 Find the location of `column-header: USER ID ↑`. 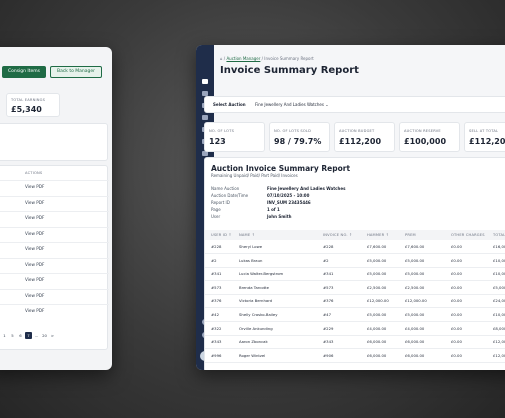

column-header: USER ID ↑ is located at coordinates (221, 235).